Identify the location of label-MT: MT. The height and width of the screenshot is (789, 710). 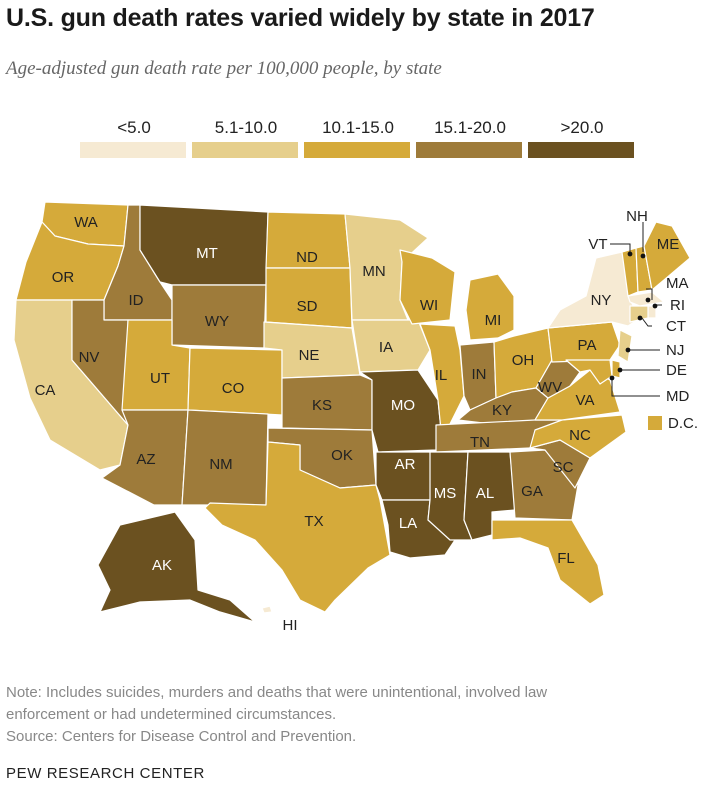
(207, 253).